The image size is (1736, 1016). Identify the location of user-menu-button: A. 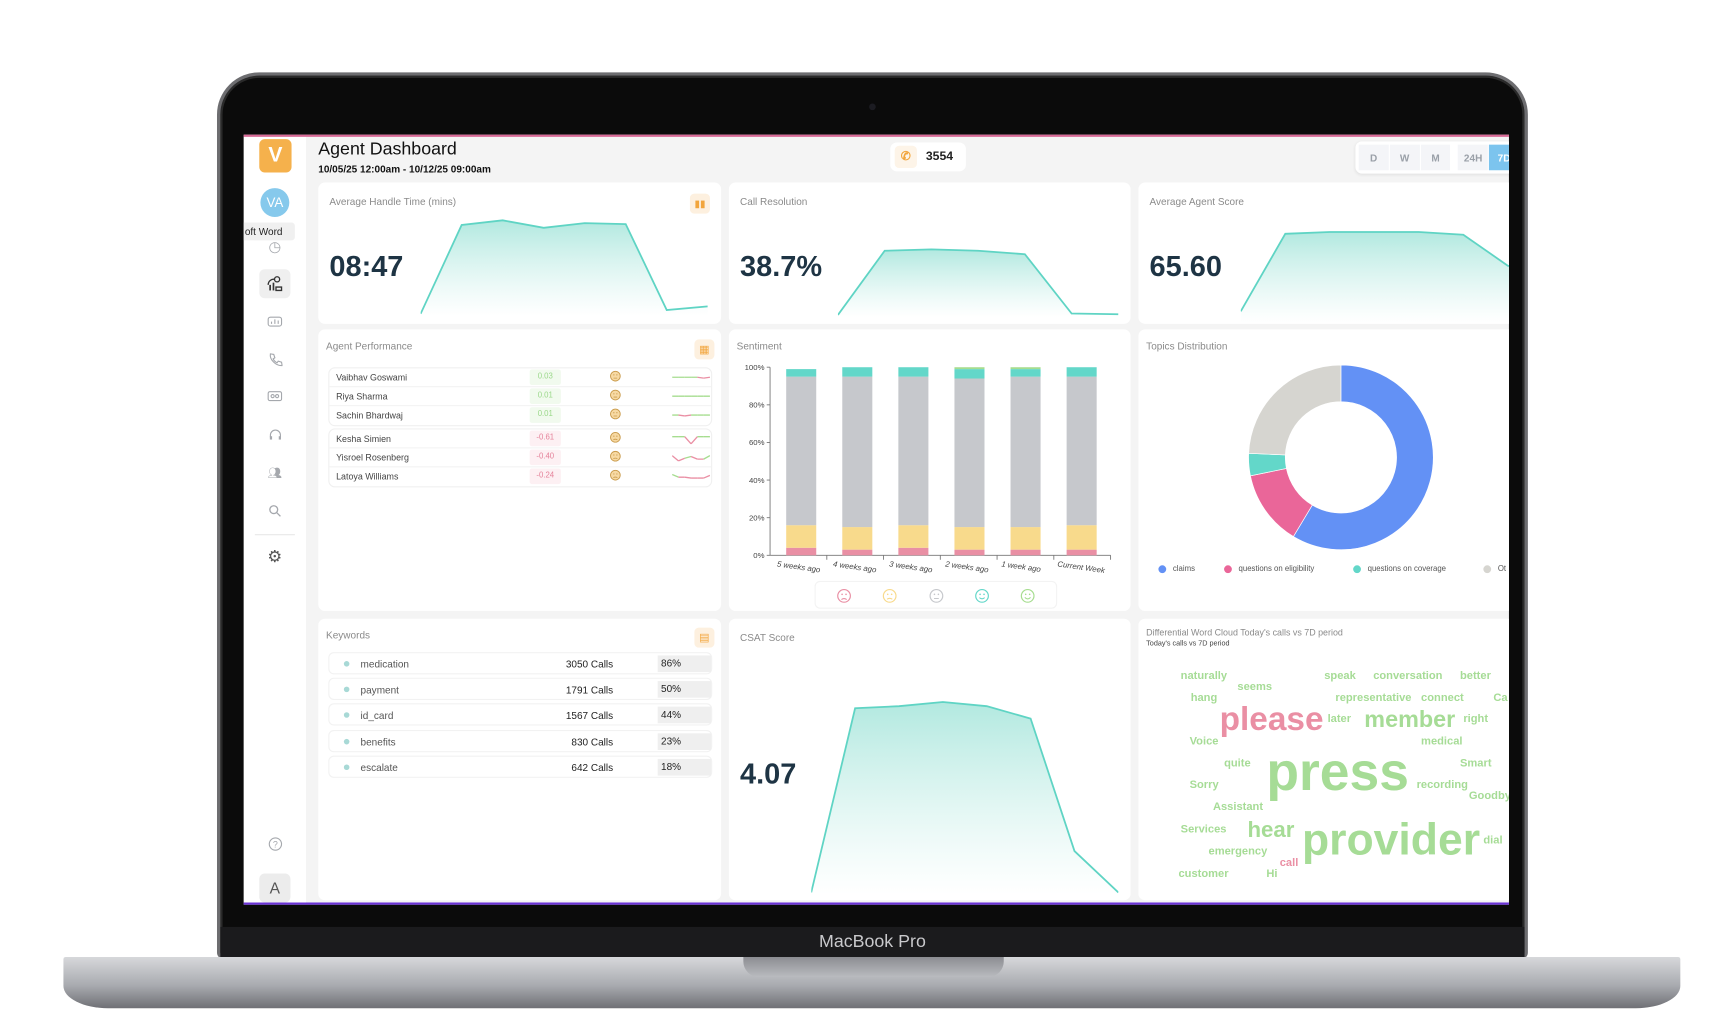
(275, 888).